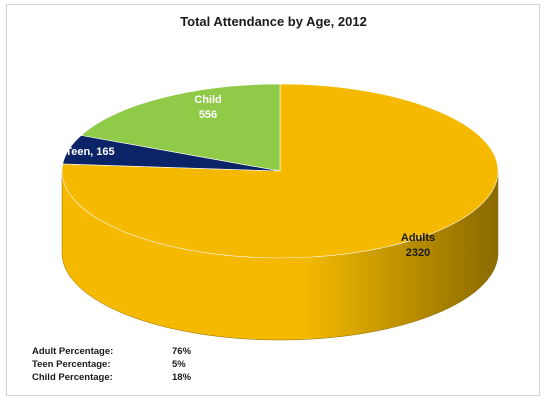  Describe the element at coordinates (208, 107) in the screenshot. I see `data-label-child: Child 556` at that location.